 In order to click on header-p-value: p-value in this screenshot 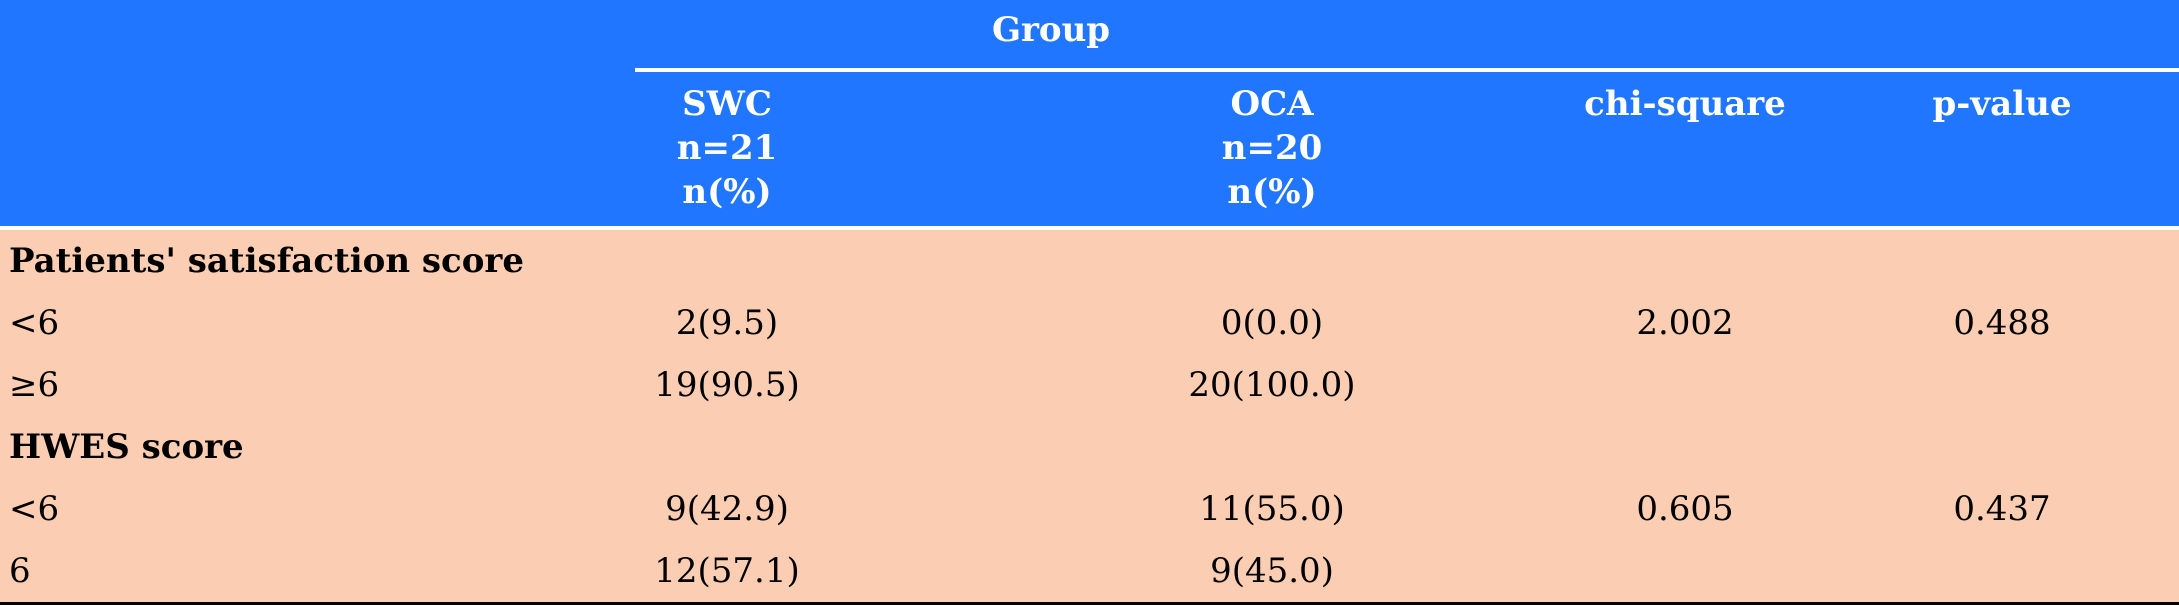, I will do `click(2022, 149)`.